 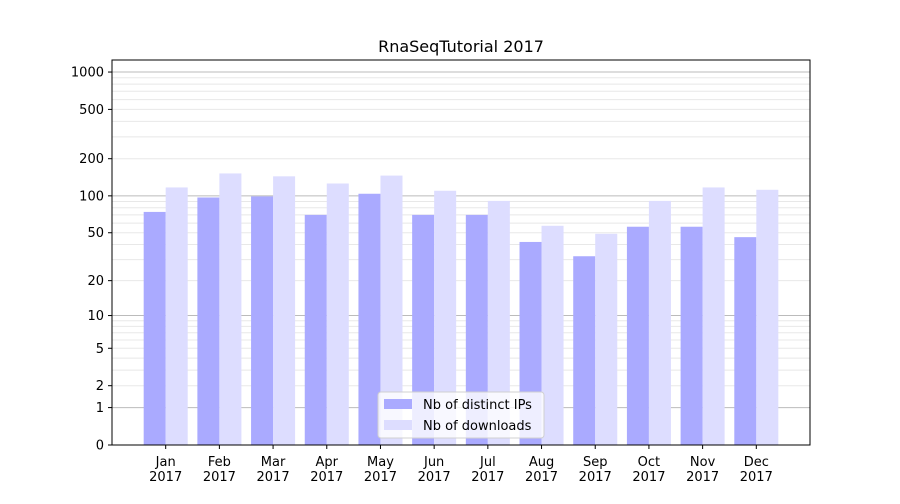 I want to click on legend-label: Nb of distinct IPs, so click(x=477, y=405).